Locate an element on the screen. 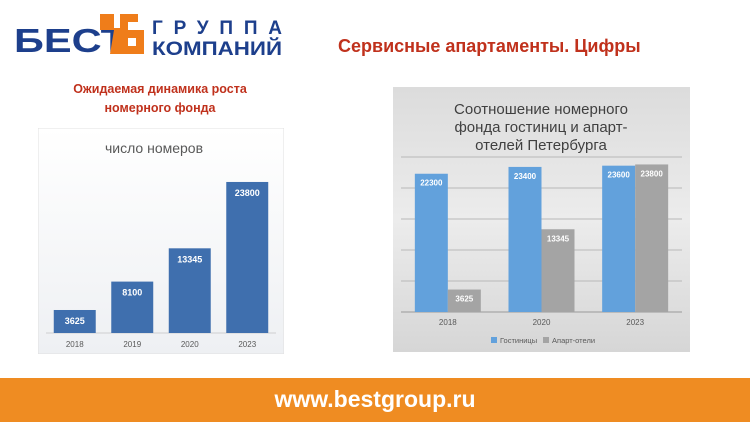 The image size is (750, 422). ratio-bar-label-hotels-2020: 23400 is located at coordinates (525, 176).